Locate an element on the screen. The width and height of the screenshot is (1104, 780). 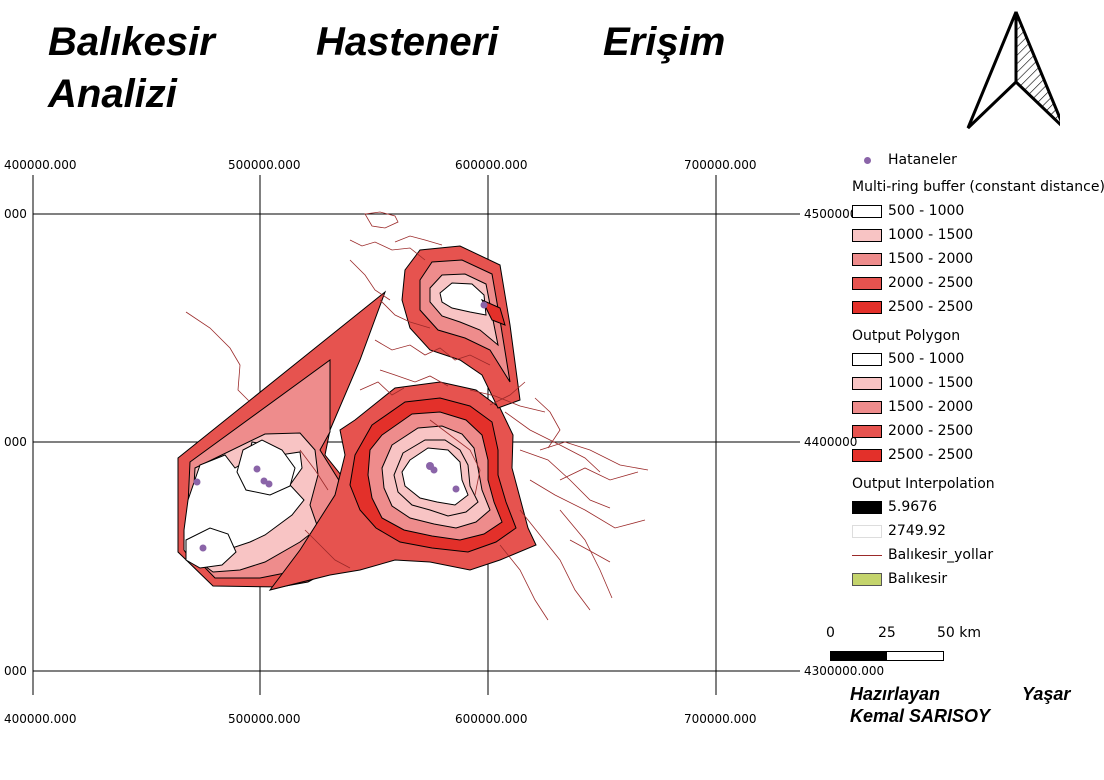
legend-label: Balıkesir is located at coordinates (918, 579).